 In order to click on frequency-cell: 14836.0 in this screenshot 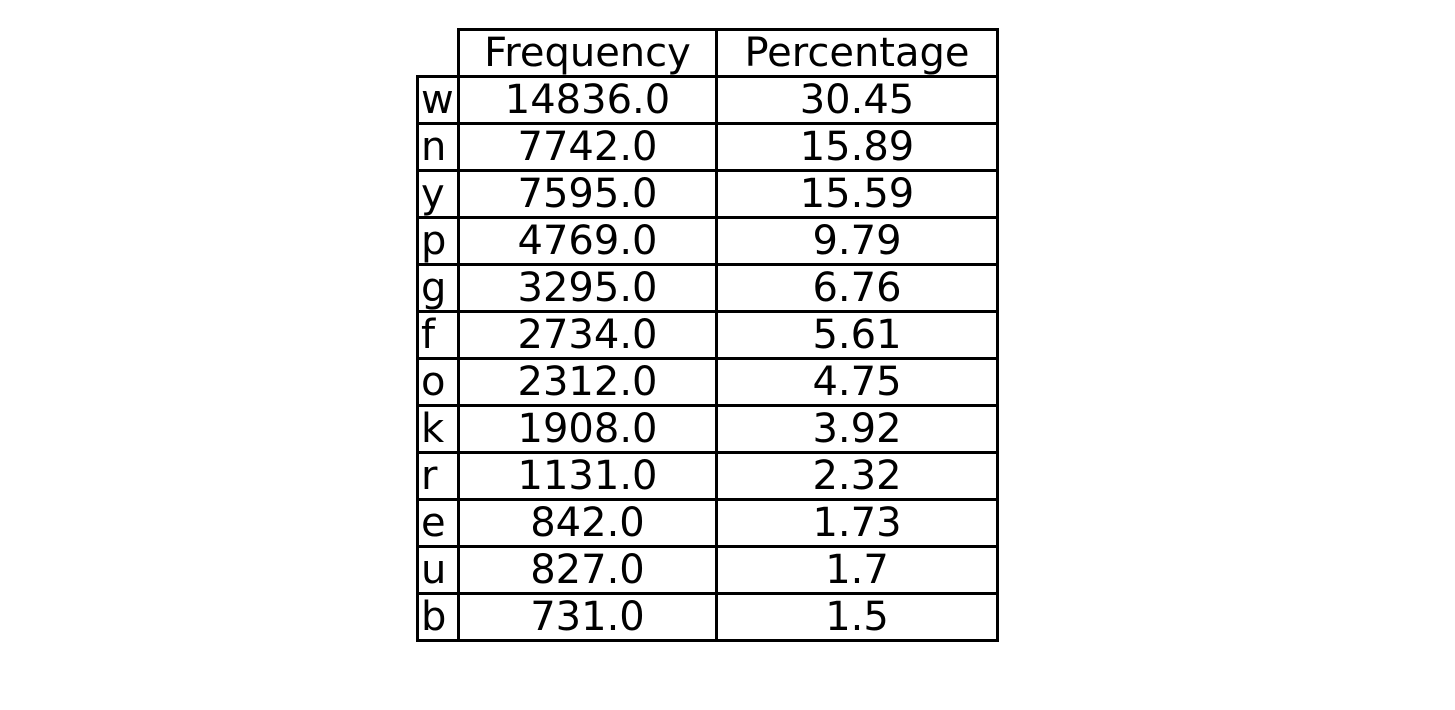, I will do `click(587, 100)`.